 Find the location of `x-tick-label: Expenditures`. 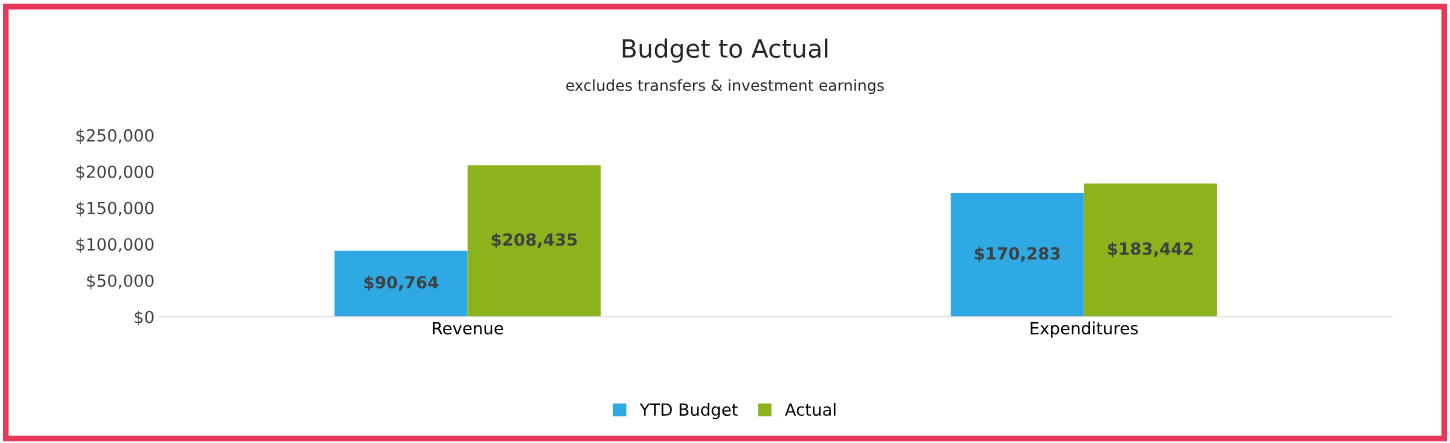

x-tick-label: Expenditures is located at coordinates (1084, 329).